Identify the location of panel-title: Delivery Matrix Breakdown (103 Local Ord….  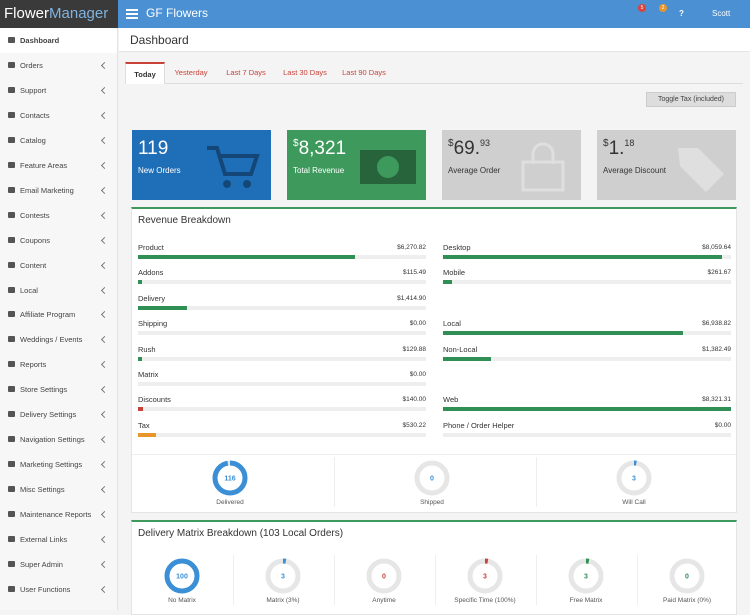
(240, 533).